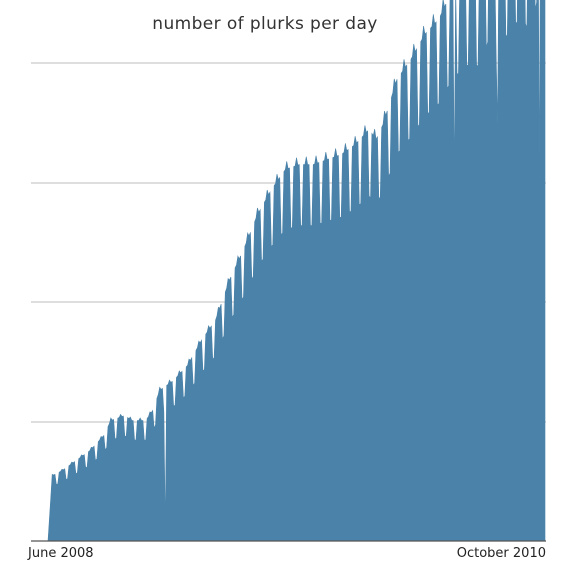 The image size is (568, 567). Describe the element at coordinates (60, 553) in the screenshot. I see `x-tick-label-start: June 2008` at that location.